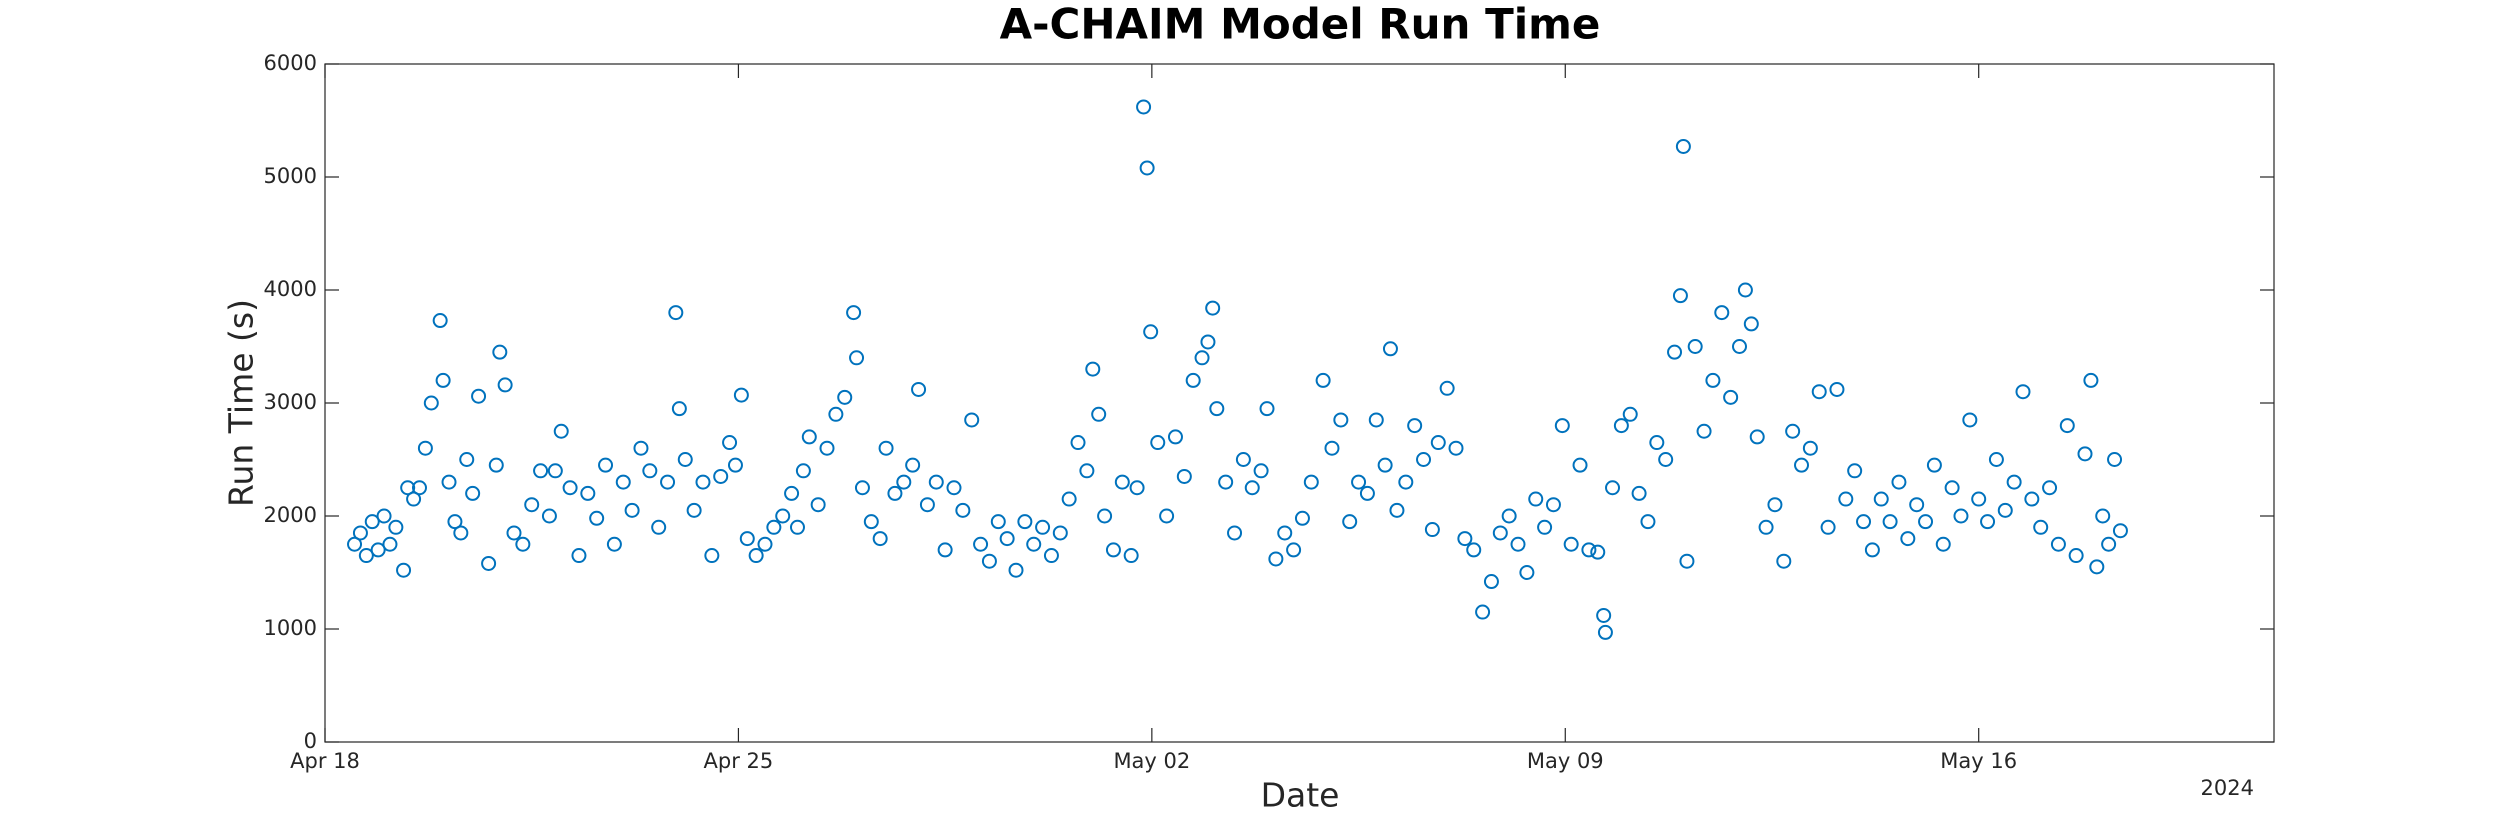  Describe the element at coordinates (290, 176) in the screenshot. I see `y-tick-label: 5000` at that location.